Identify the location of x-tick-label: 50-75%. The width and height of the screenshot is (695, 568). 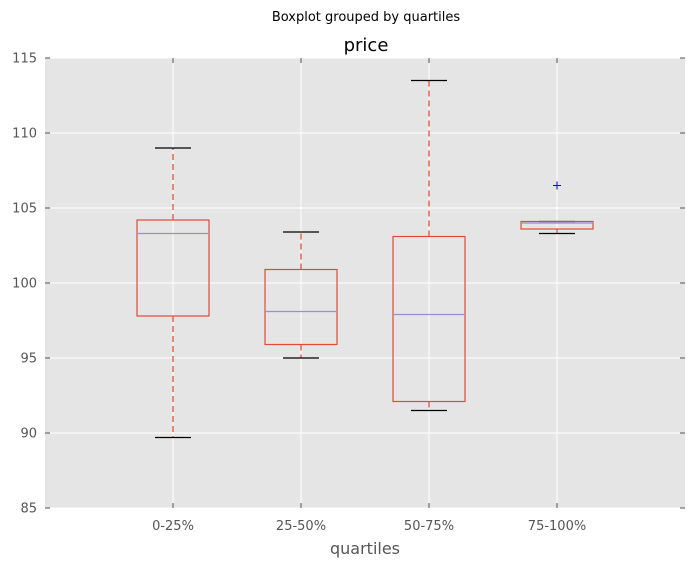
(429, 526).